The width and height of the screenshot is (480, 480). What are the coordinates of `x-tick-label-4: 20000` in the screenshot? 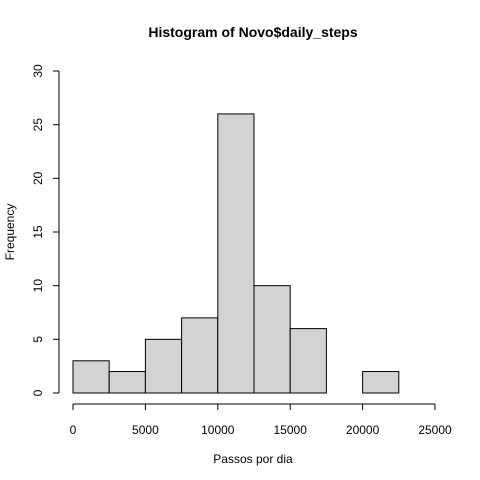 It's located at (363, 430).